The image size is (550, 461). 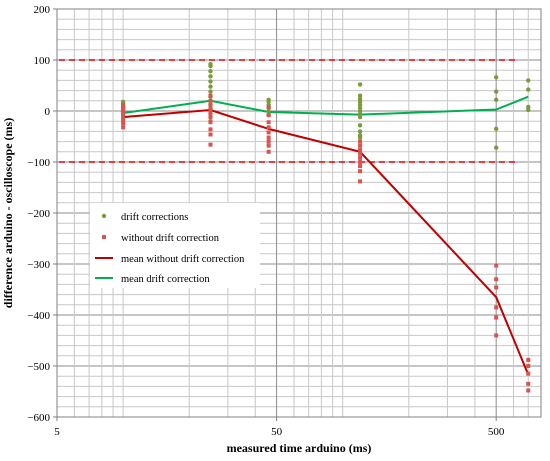 What do you see at coordinates (38, 367) in the screenshot?
I see `y-tick-label: −500` at bounding box center [38, 367].